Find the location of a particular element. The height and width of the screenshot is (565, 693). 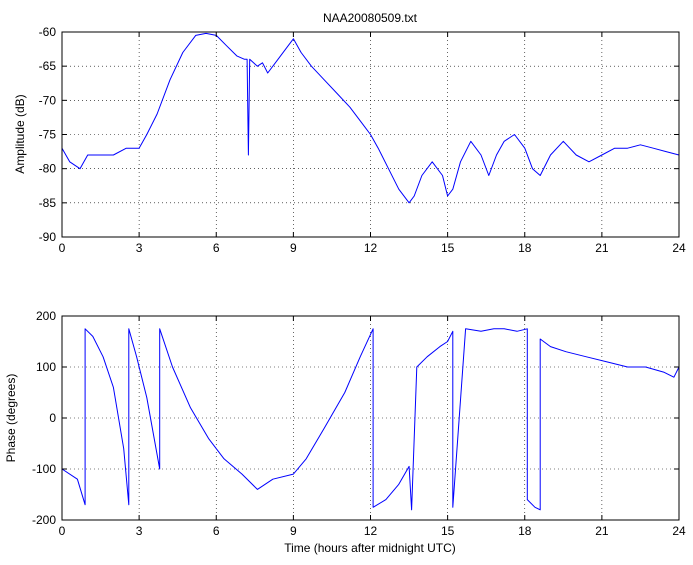

amplitude-x-tick-label: 6 is located at coordinates (216, 248).